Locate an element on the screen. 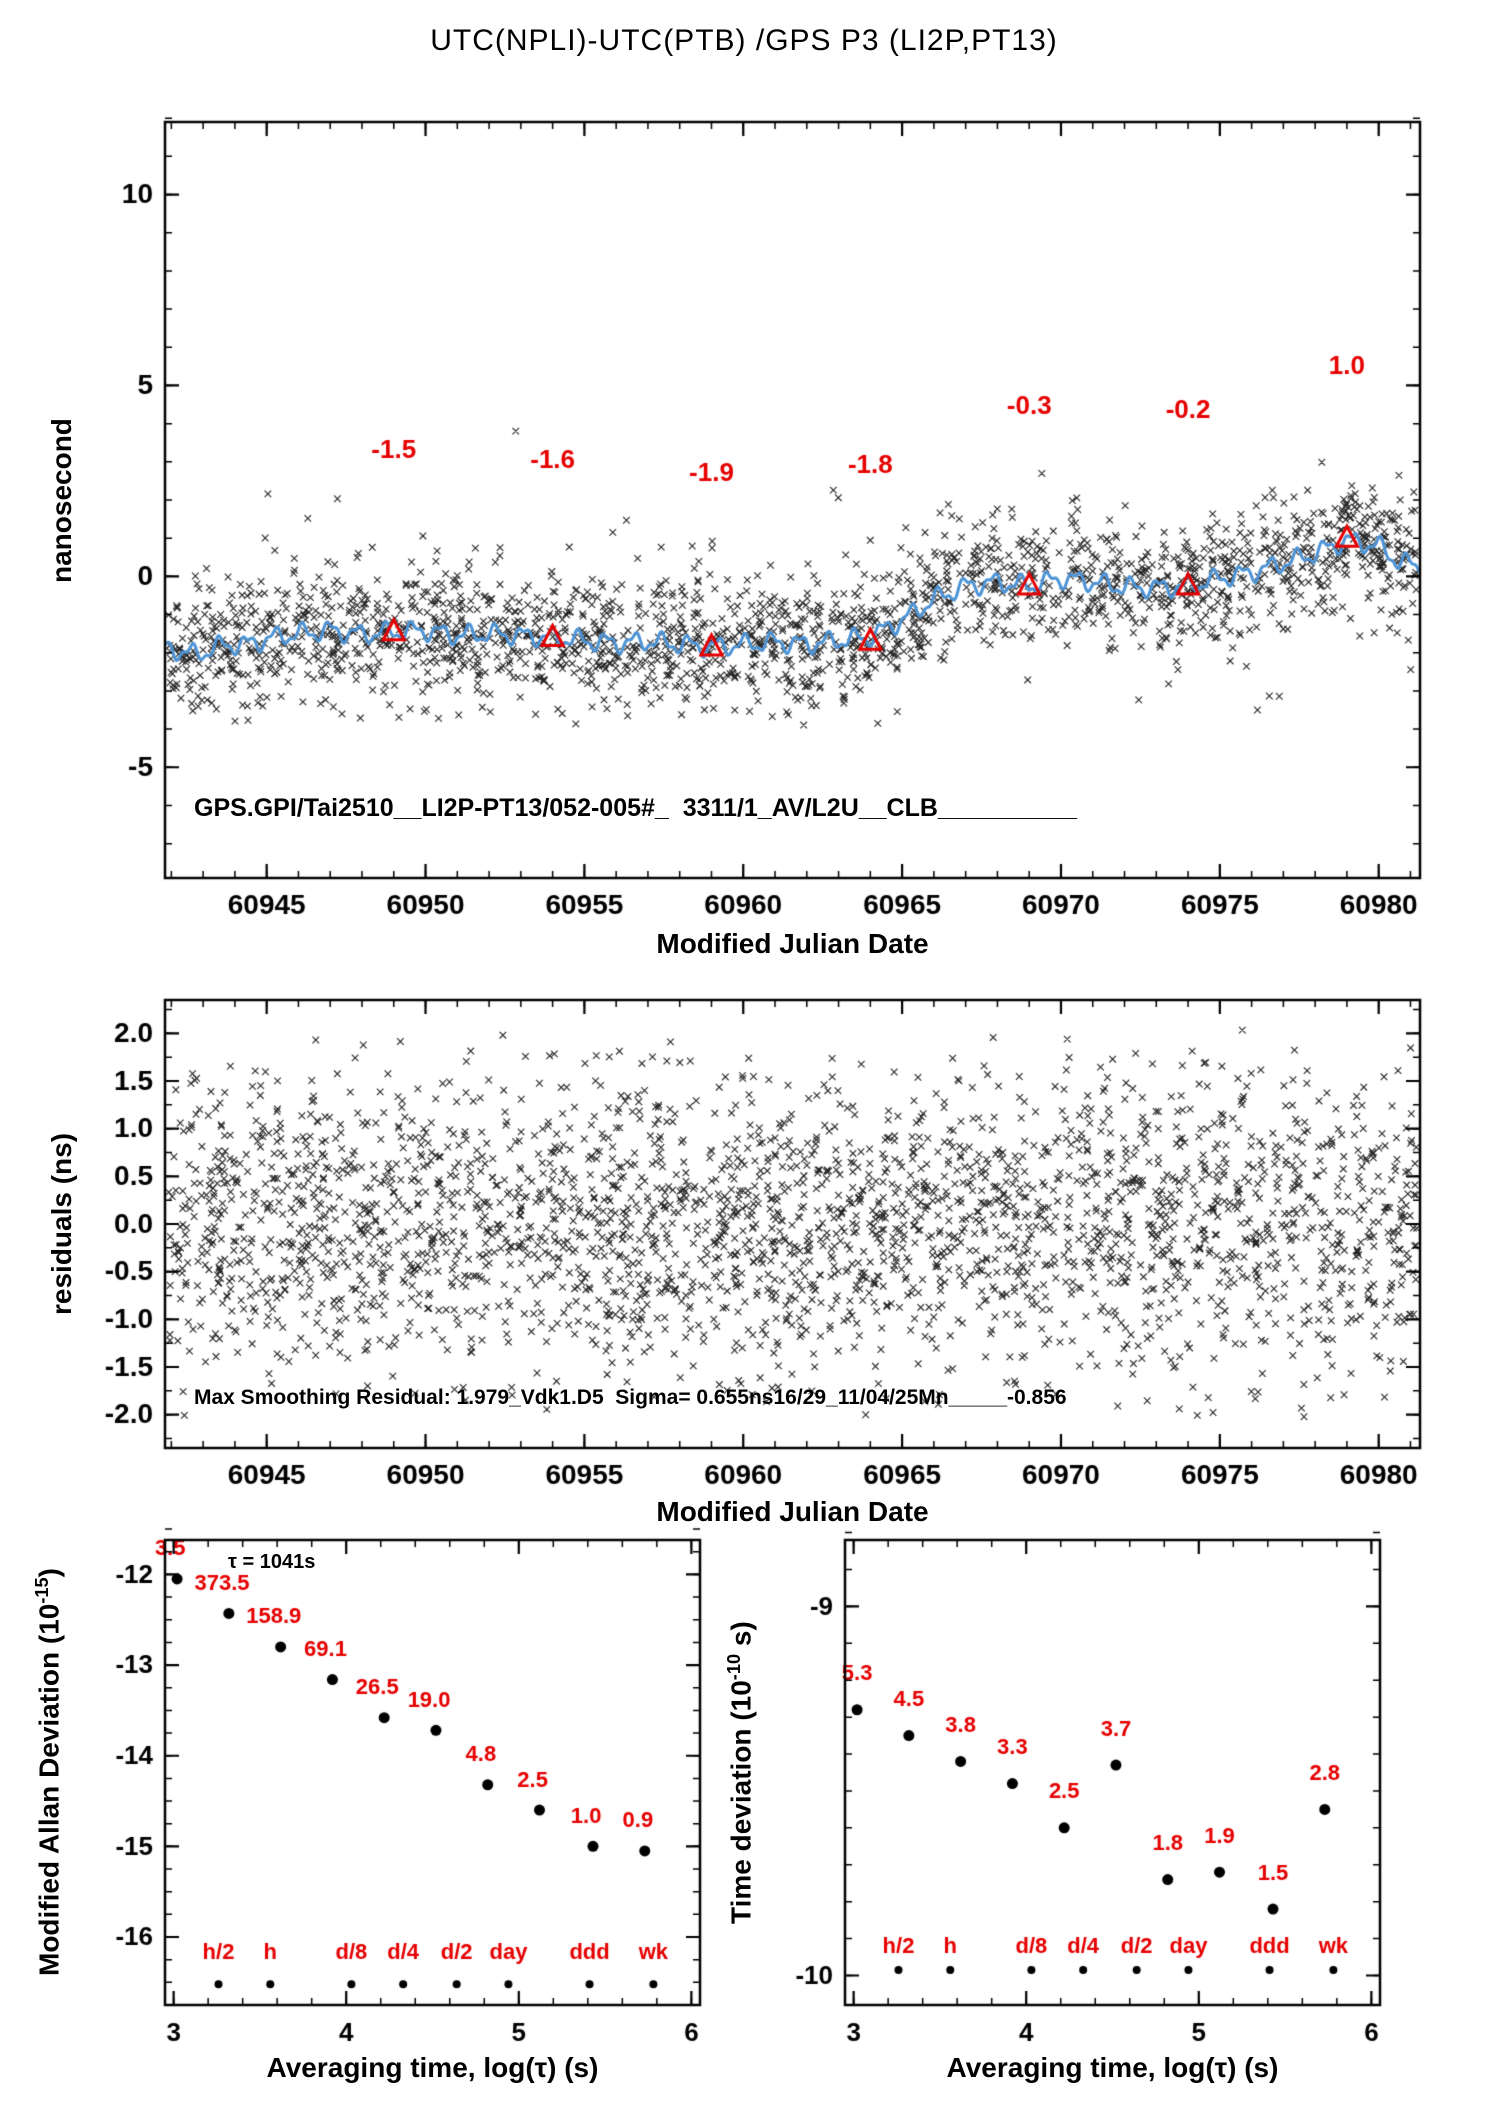  x-axis-label-mjd-top: Modified Julian Date is located at coordinates (792, 943).